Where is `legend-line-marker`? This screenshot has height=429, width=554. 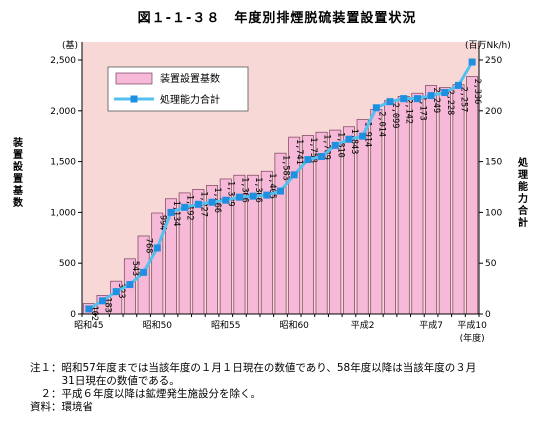 legend-line-marker is located at coordinates (134, 99).